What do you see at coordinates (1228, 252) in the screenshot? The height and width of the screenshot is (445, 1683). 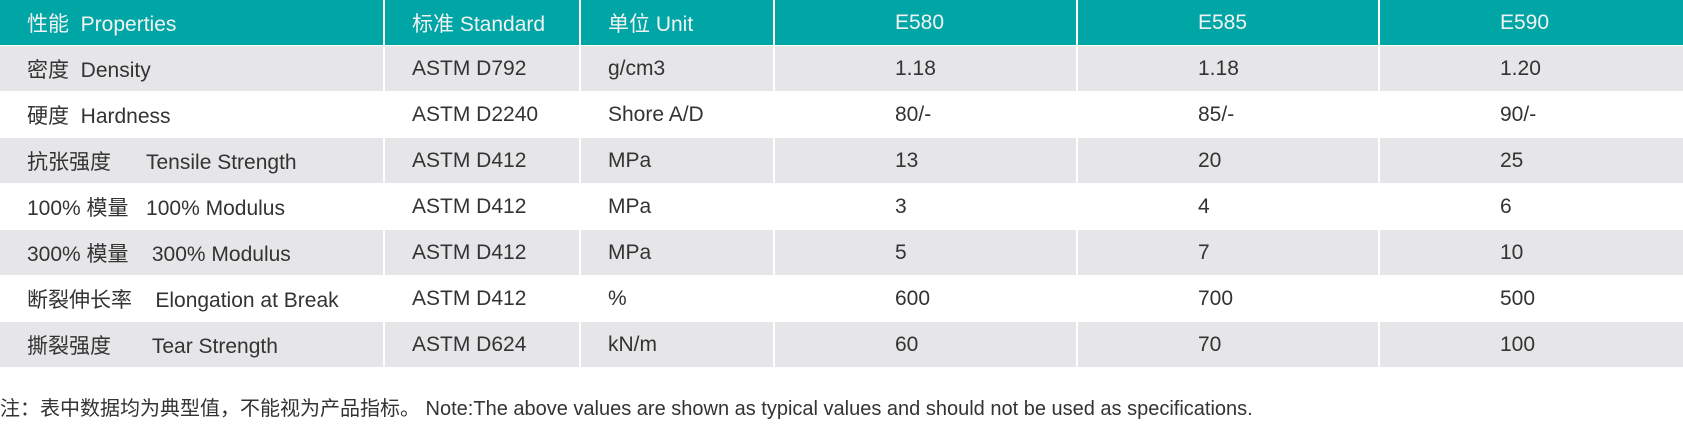 I see `table-cell: 7` at bounding box center [1228, 252].